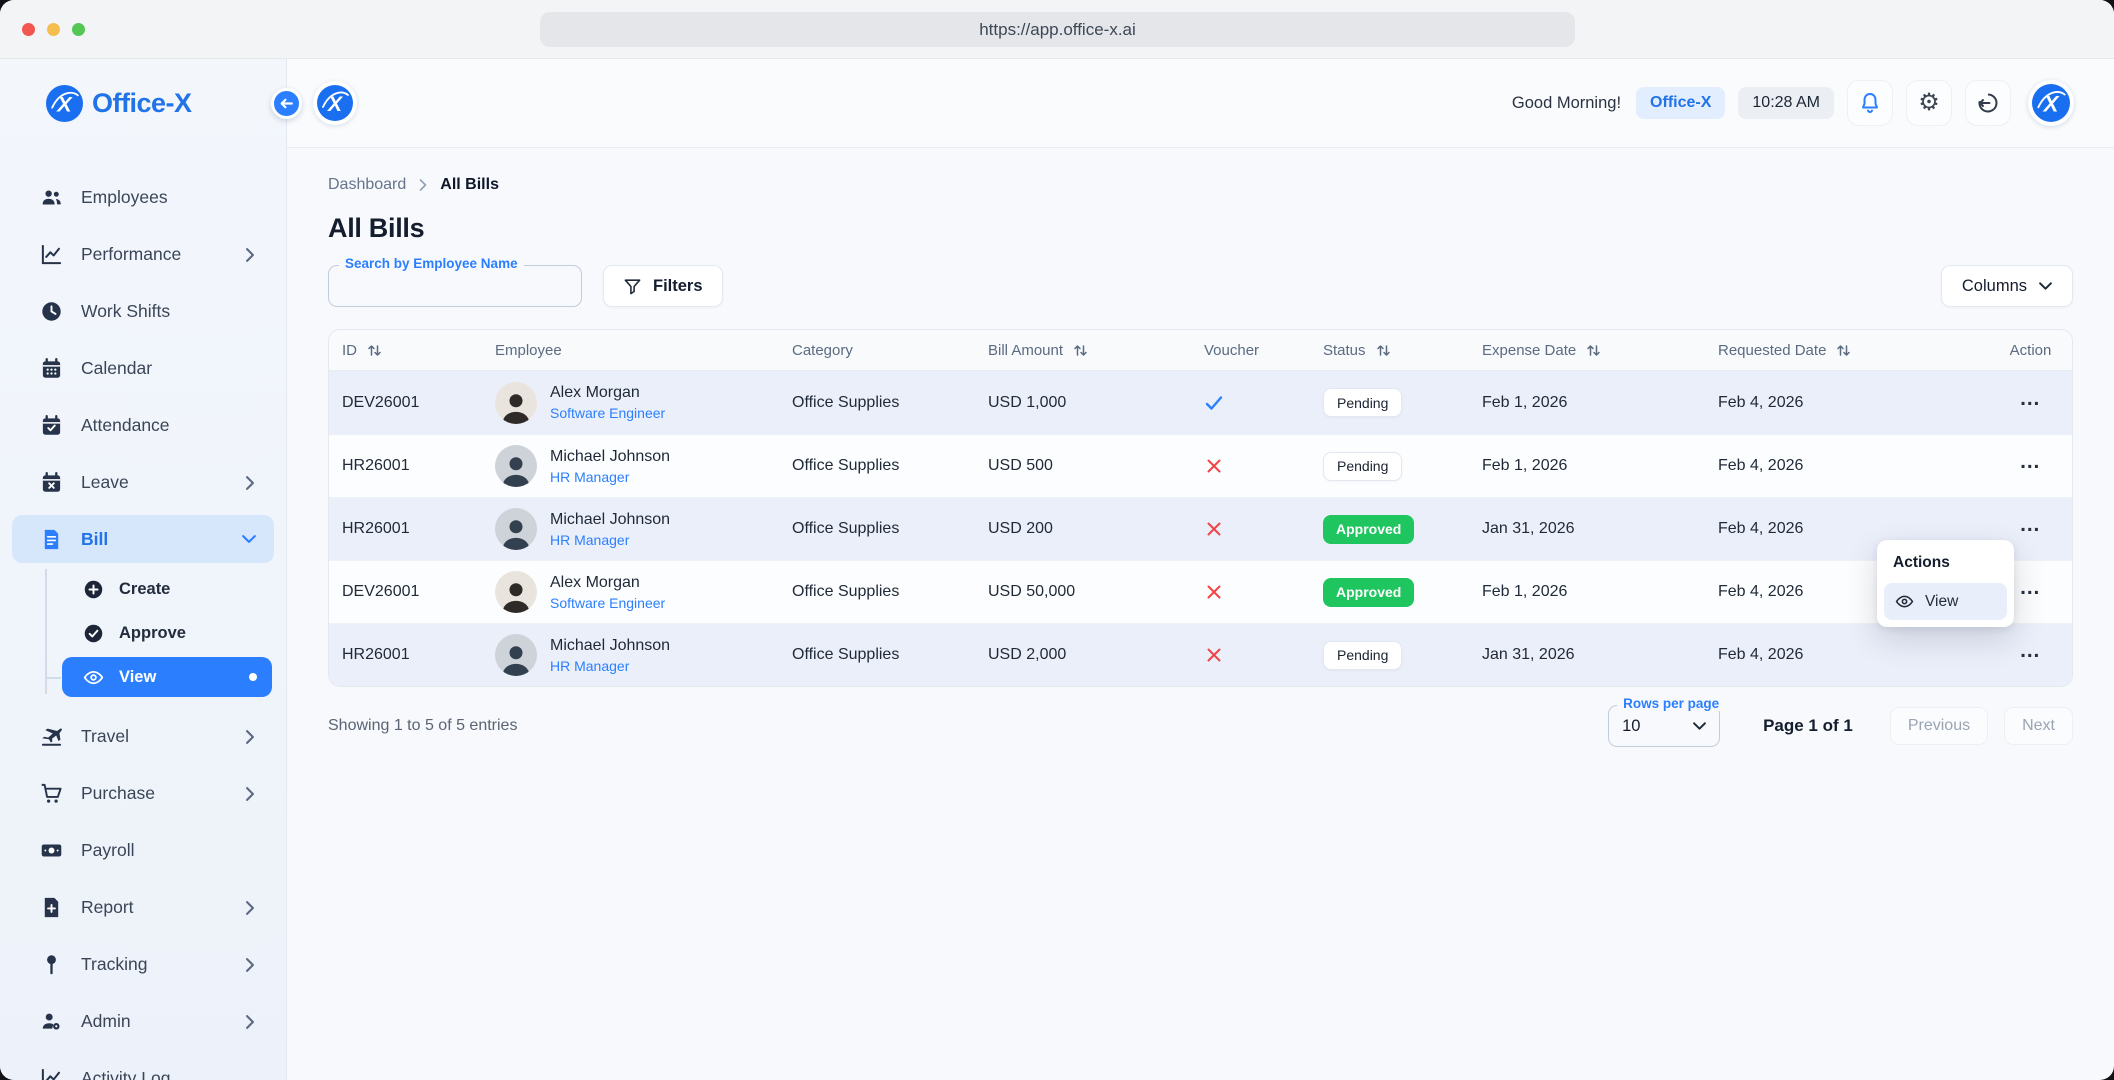  I want to click on notifications-button, so click(1870, 103).